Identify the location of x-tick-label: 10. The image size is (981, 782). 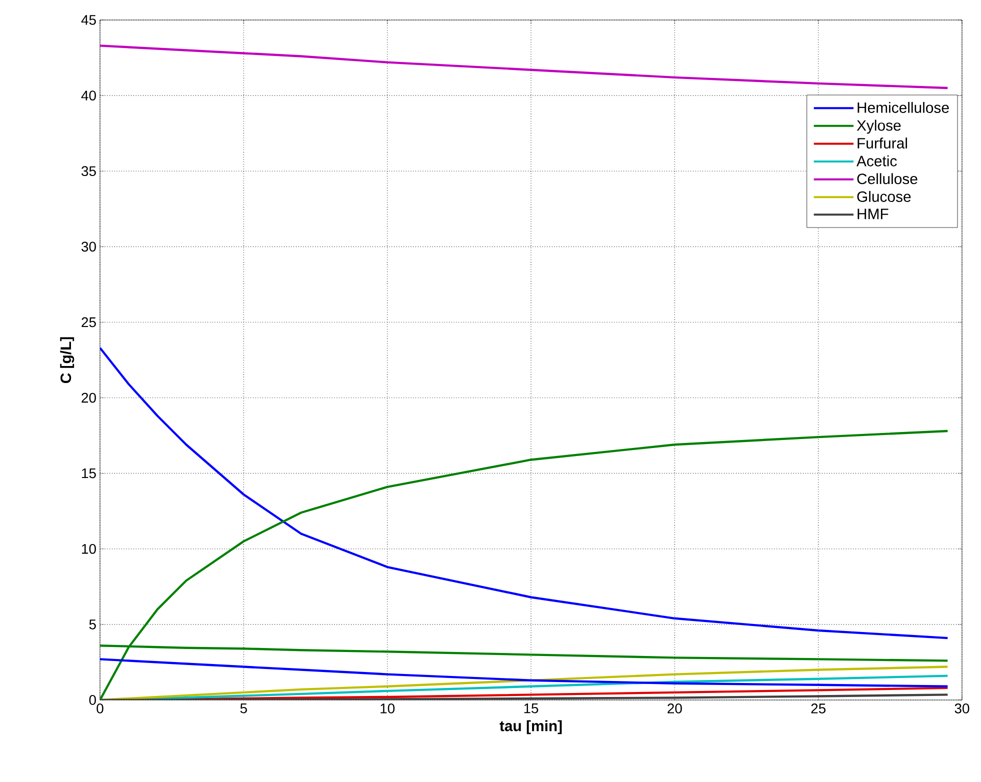
(387, 709).